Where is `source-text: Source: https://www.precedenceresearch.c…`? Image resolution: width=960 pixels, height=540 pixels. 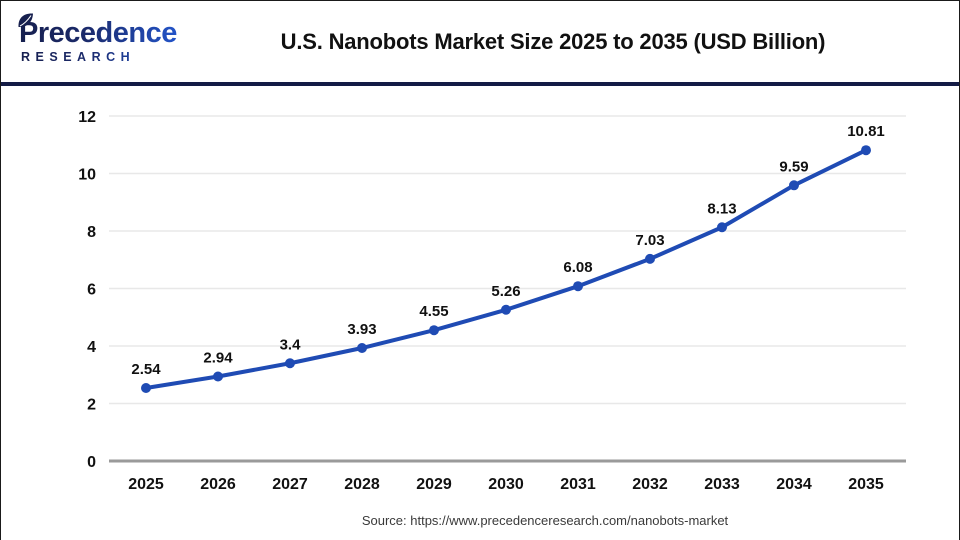 source-text: Source: https://www.precedenceresearch.c… is located at coordinates (545, 520).